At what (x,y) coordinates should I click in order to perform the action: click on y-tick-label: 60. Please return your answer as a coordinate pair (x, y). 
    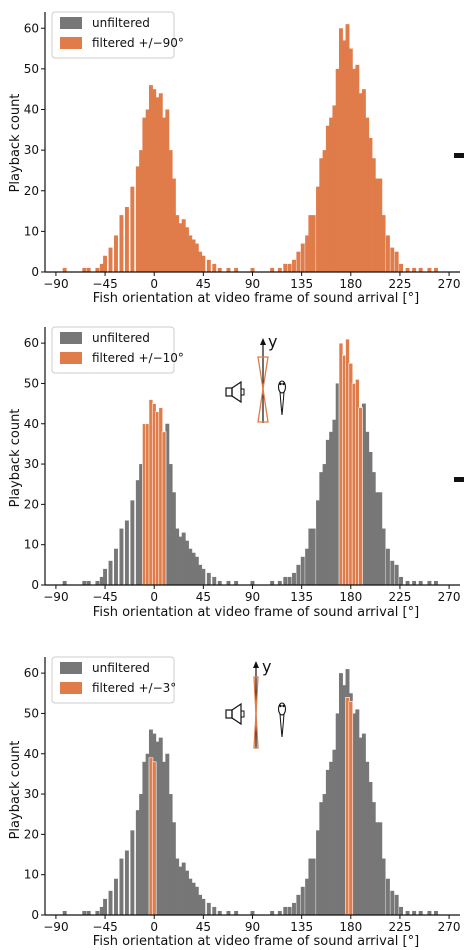
    Looking at the image, I should click on (31, 673).